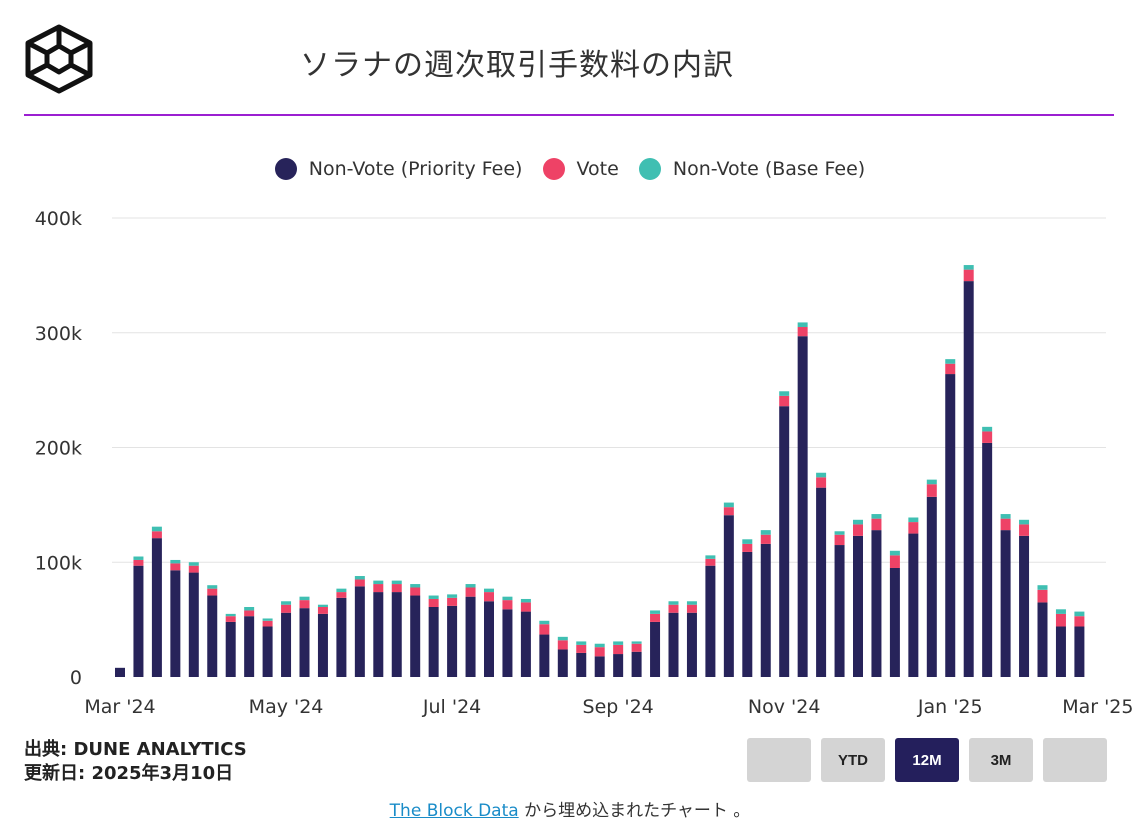 The image size is (1140, 826). I want to click on x-tick-label: May '24, so click(286, 707).